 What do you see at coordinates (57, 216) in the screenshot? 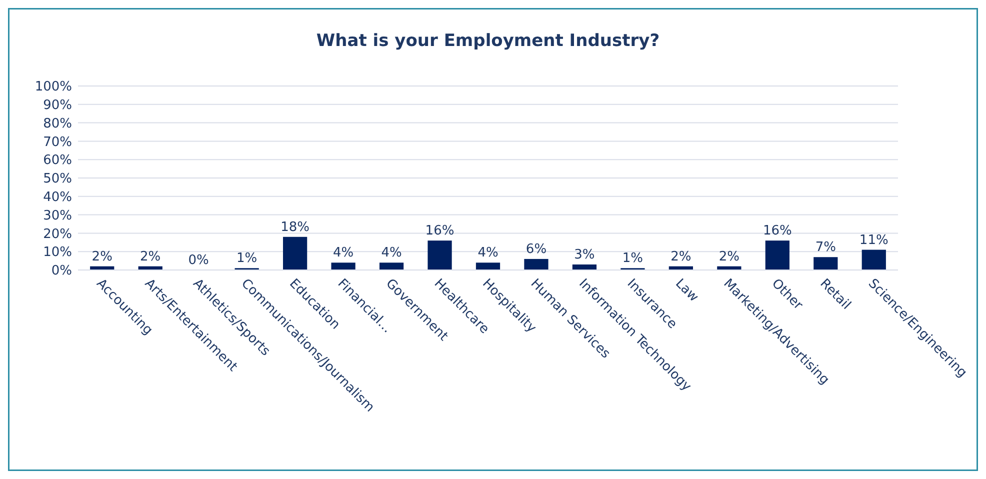
I see `y-tick-label: 30%` at bounding box center [57, 216].